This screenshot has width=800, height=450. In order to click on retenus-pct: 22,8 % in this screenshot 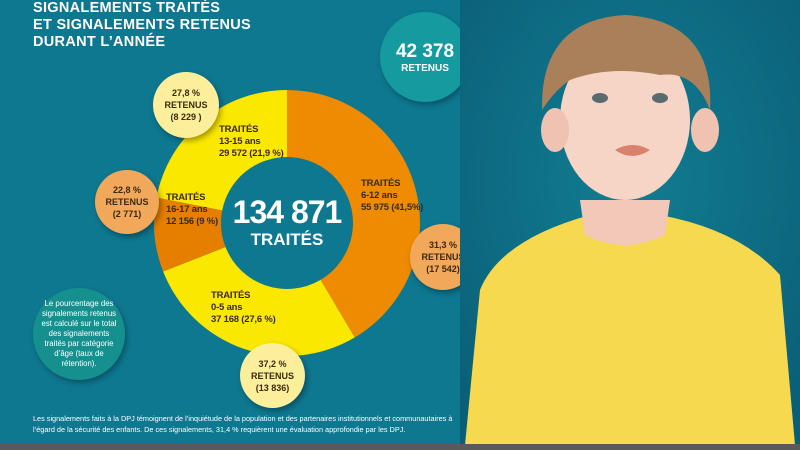, I will do `click(127, 190)`.